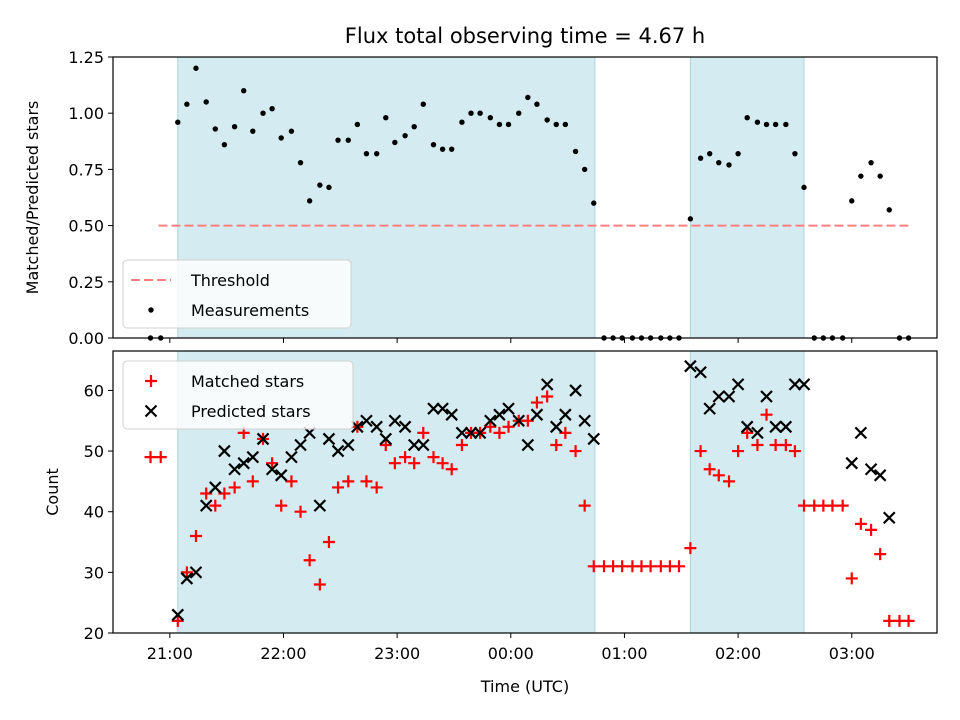  What do you see at coordinates (747, 492) in the screenshot?
I see `observing-window-band` at bounding box center [747, 492].